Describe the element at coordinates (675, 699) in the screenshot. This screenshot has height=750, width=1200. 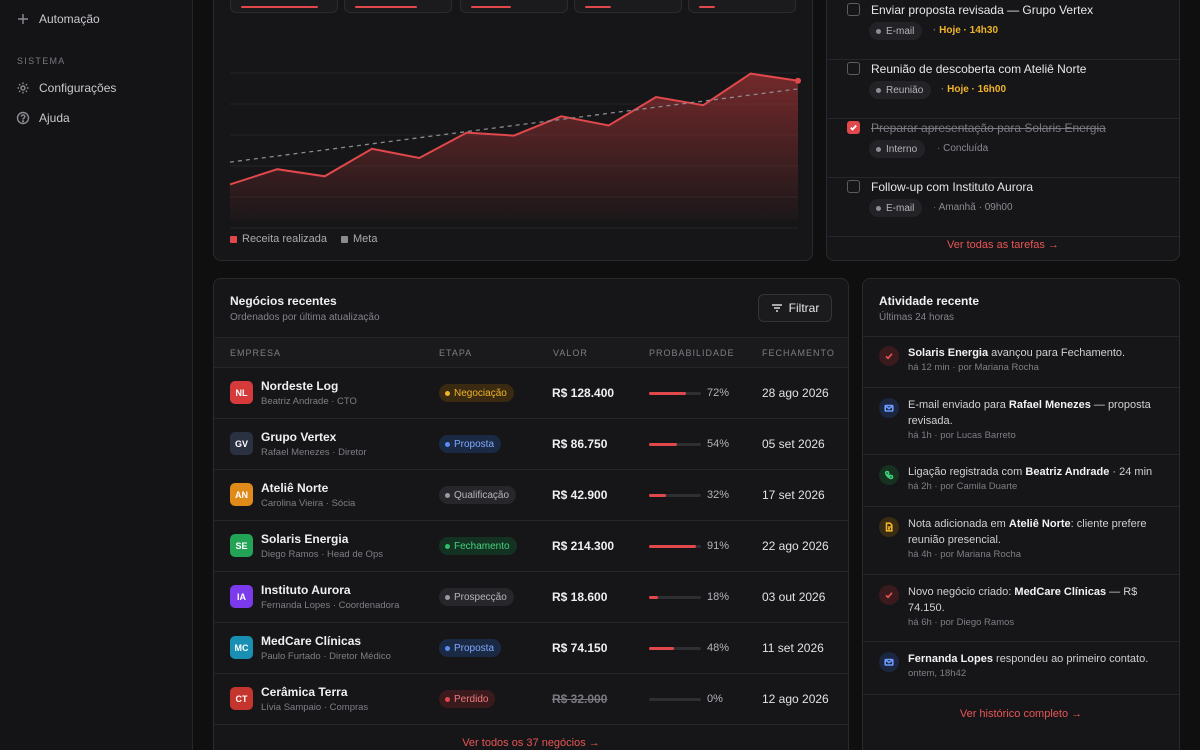
I see `probability-bar` at that location.